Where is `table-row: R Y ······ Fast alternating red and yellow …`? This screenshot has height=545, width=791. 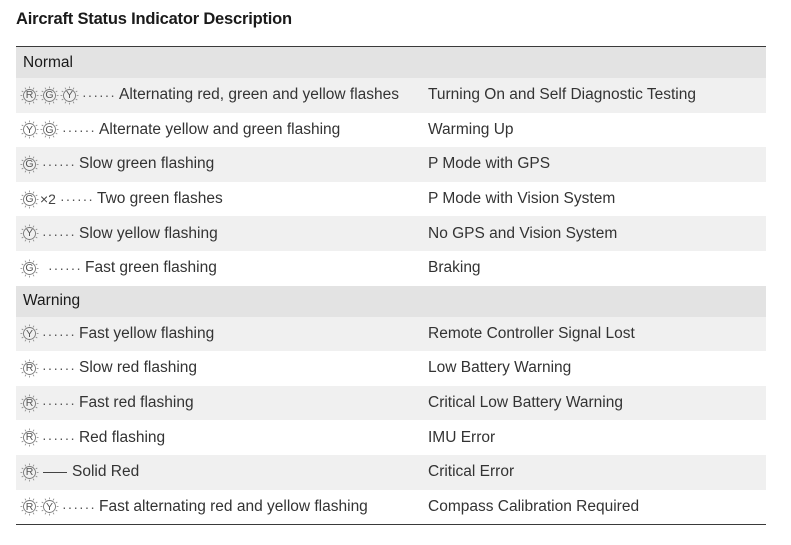 table-row: R Y ······ Fast alternating red and yellow … is located at coordinates (391, 507).